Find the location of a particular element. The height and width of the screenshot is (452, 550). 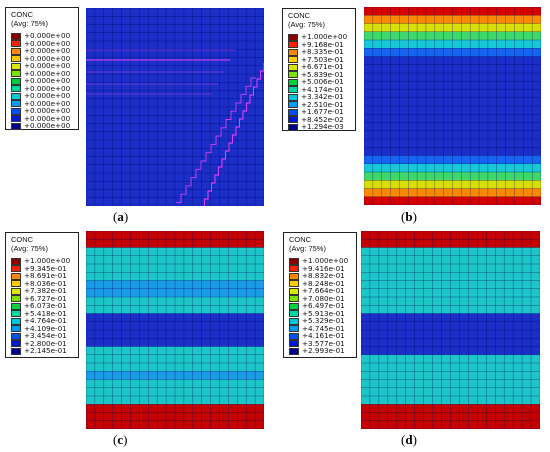

legend-value: +4.161e-01 is located at coordinates (323, 335).